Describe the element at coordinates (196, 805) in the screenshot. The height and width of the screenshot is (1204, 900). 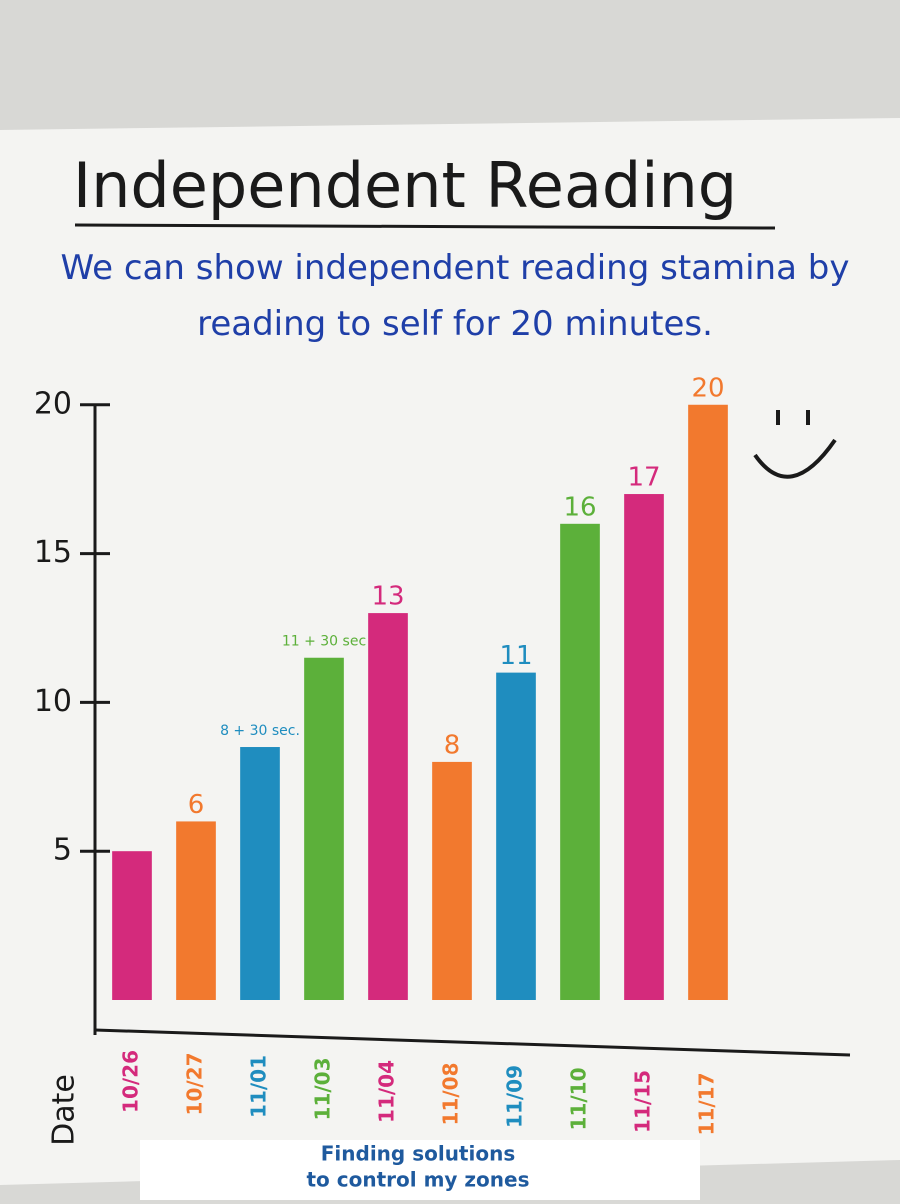
I see `value-label: 6` at that location.